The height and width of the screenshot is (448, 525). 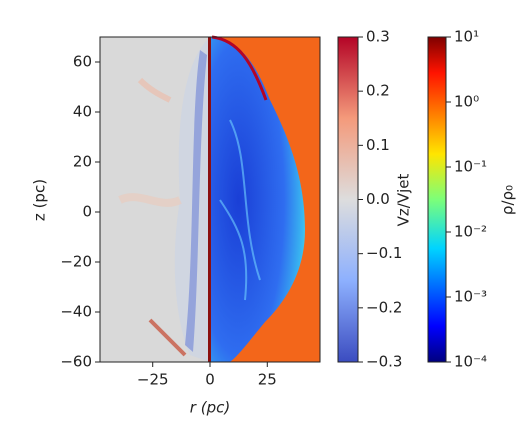 What do you see at coordinates (470, 232) in the screenshot?
I see `colorbar-tick-label: 10⁻²` at bounding box center [470, 232].